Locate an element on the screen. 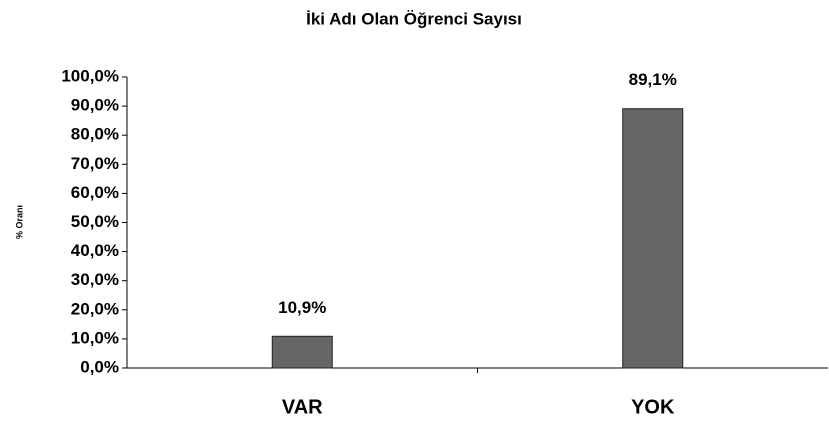 The width and height of the screenshot is (829, 421). y-tick-label: 80,0% is located at coordinates (95, 134).